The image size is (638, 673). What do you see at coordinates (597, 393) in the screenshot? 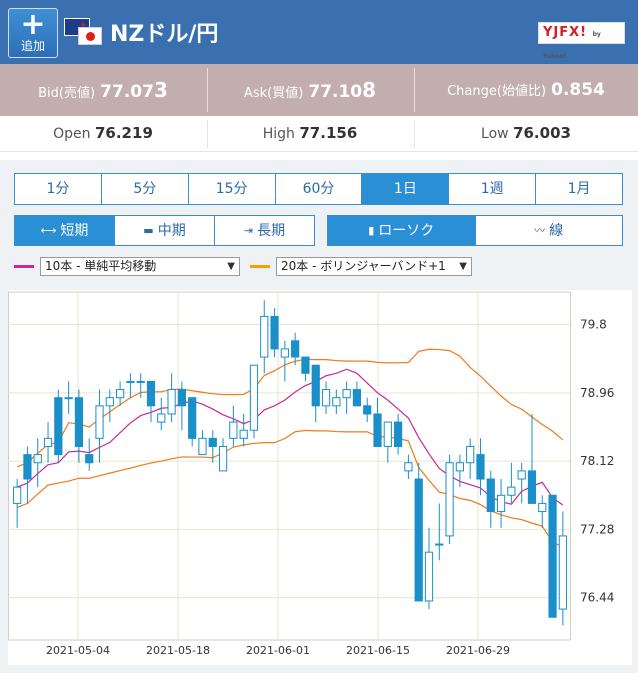
I see `y-tick-label: 78.96` at bounding box center [597, 393].